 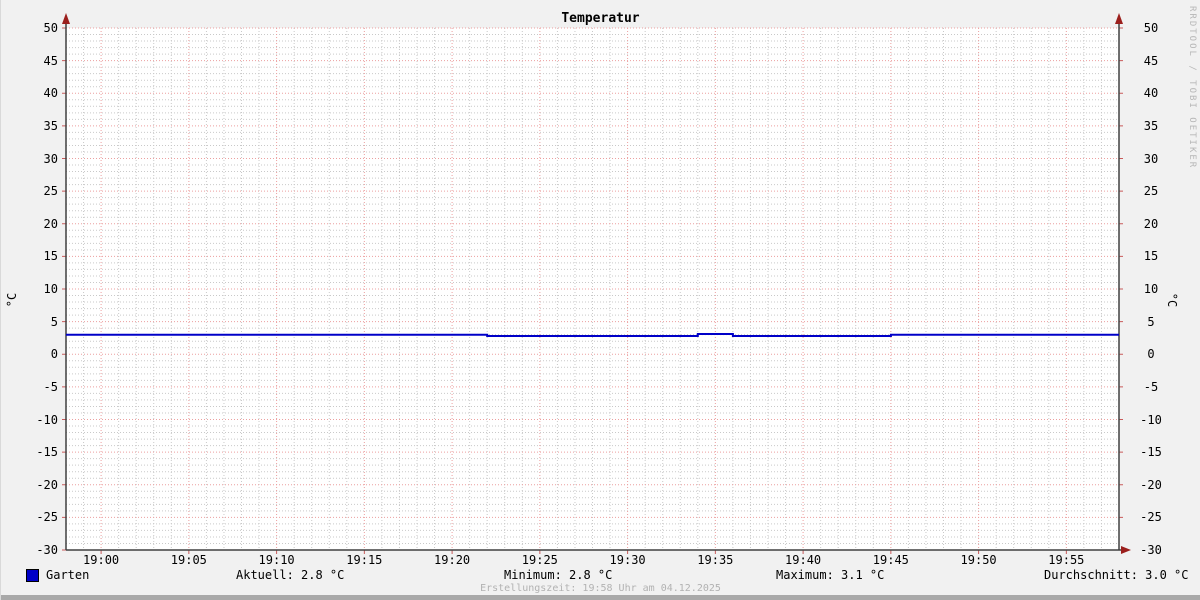 I want to click on rrdtool-watermark: RRDTOOL / TOBI OETIKER, so click(x=1192, y=88).